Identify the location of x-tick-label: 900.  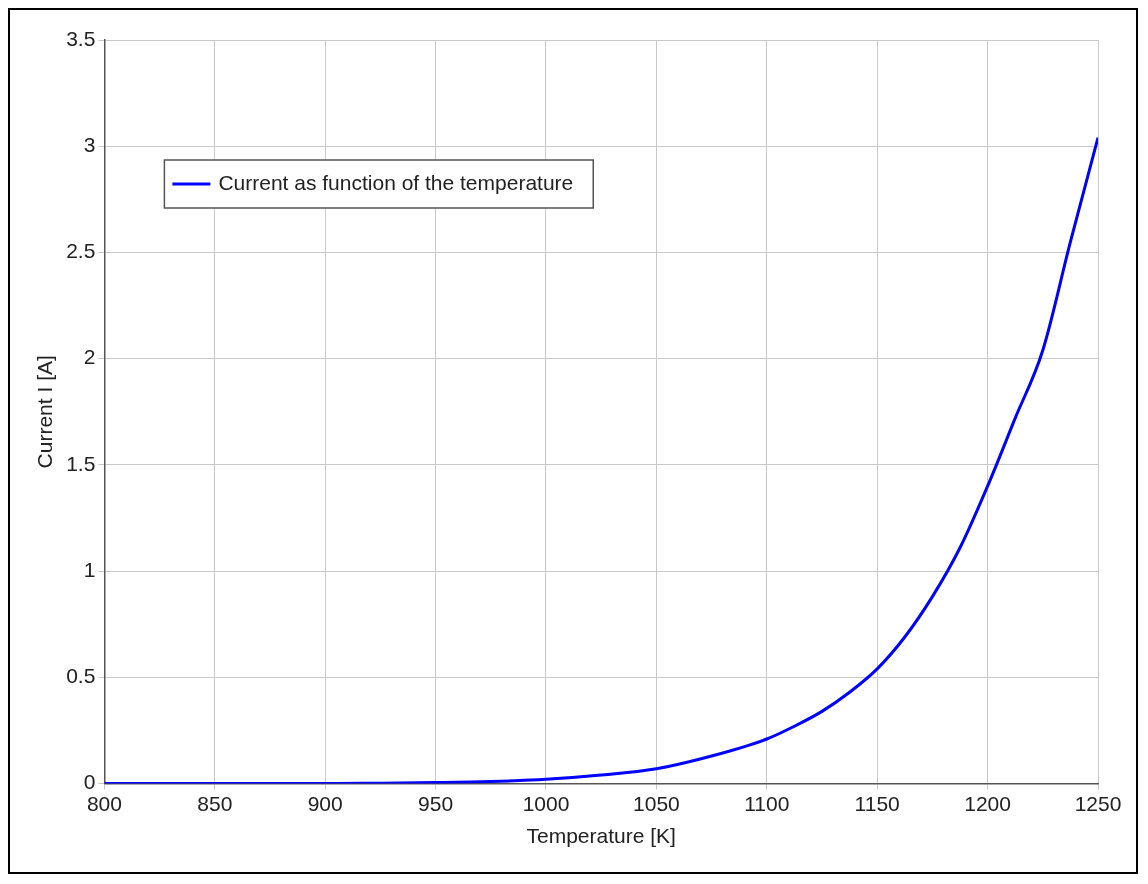
(325, 803).